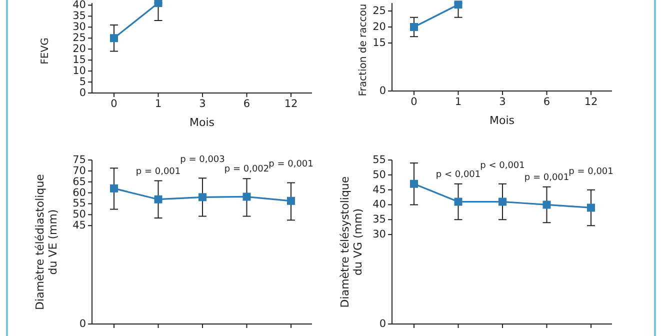 The width and height of the screenshot is (661, 336). I want to click on y-tick-label: 10, so click(79, 71).